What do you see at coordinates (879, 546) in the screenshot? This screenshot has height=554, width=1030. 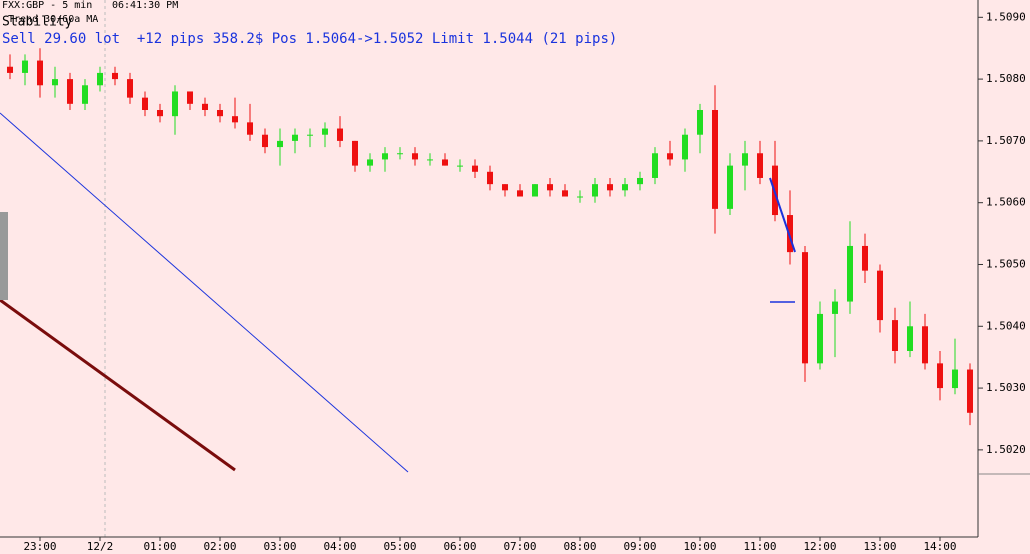 I see `x-tick-label: 13:00` at bounding box center [879, 546].